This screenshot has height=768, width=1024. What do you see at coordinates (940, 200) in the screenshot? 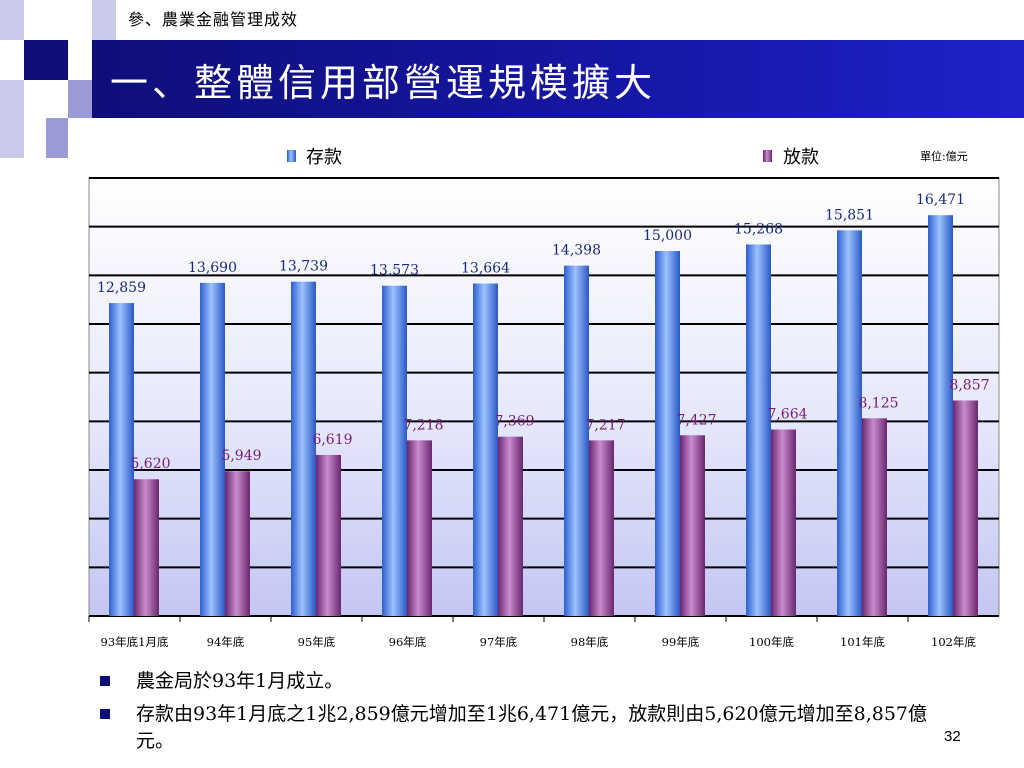
I see `data-label-deposit: 16,471` at bounding box center [940, 200].